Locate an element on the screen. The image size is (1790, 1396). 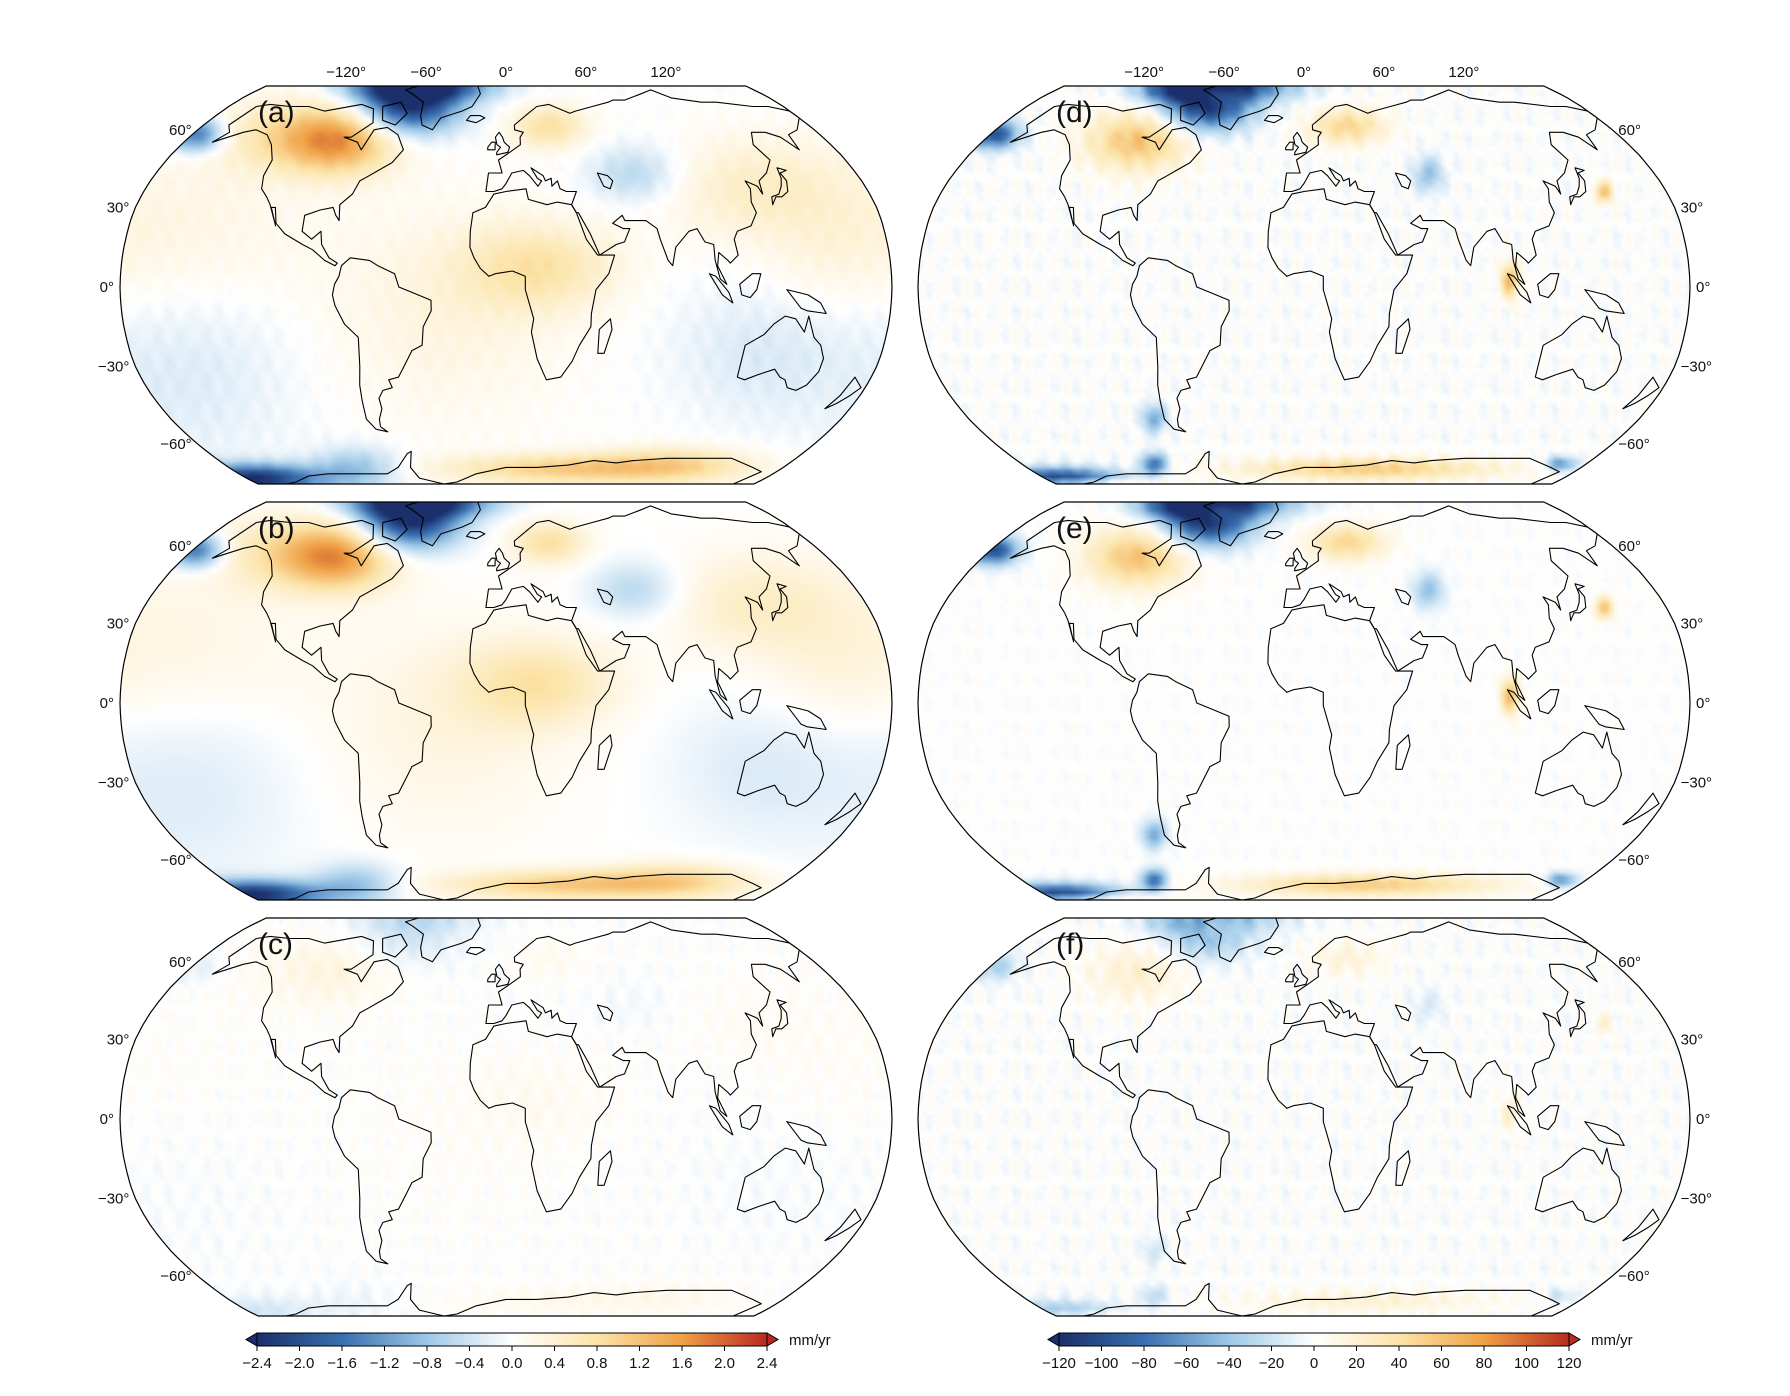
map-panel: (d) 60° 30° 0° −30° −60° −120° −60° 0° 60° 120° is located at coordinates (1314, 274).